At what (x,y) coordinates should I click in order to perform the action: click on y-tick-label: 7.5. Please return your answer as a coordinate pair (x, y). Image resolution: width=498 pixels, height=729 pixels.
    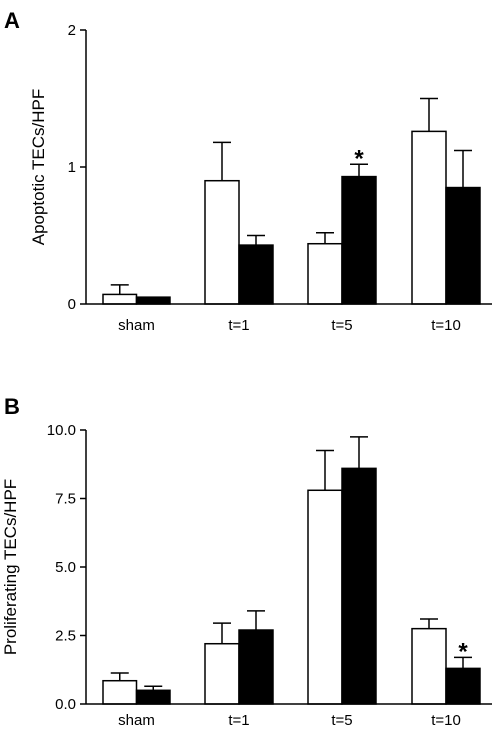
    Looking at the image, I should click on (65, 499).